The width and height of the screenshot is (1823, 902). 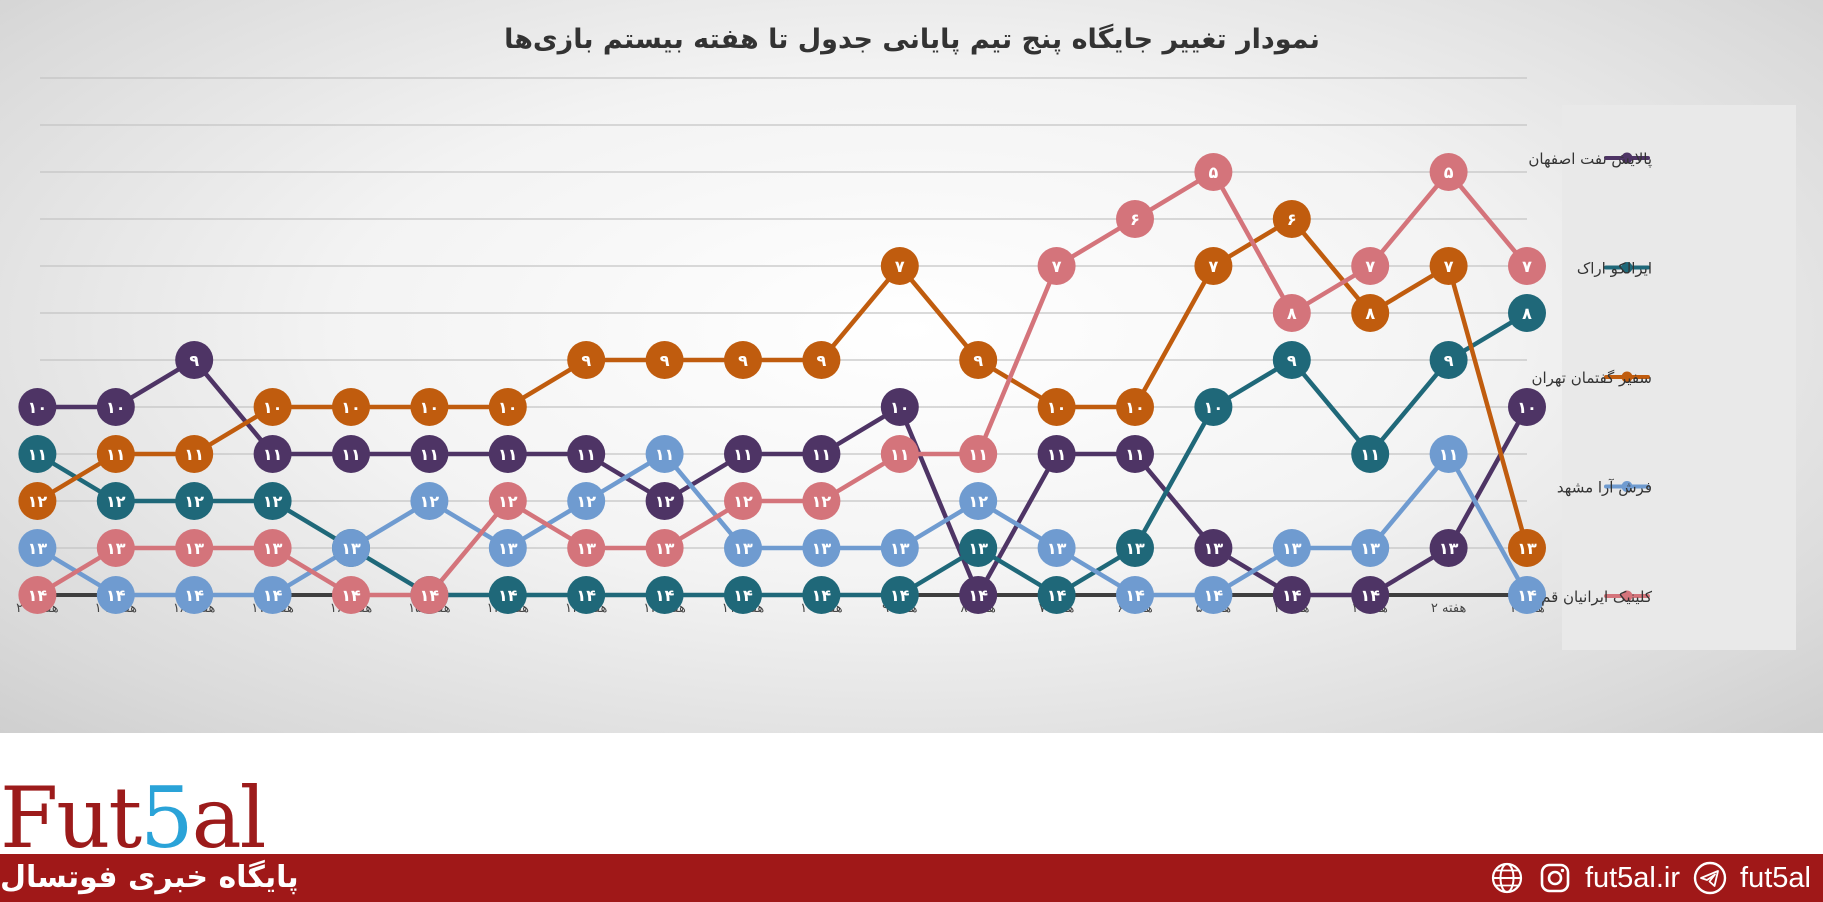 What do you see at coordinates (1632, 877) in the screenshot?
I see `website-link: fut5al.ir` at bounding box center [1632, 877].